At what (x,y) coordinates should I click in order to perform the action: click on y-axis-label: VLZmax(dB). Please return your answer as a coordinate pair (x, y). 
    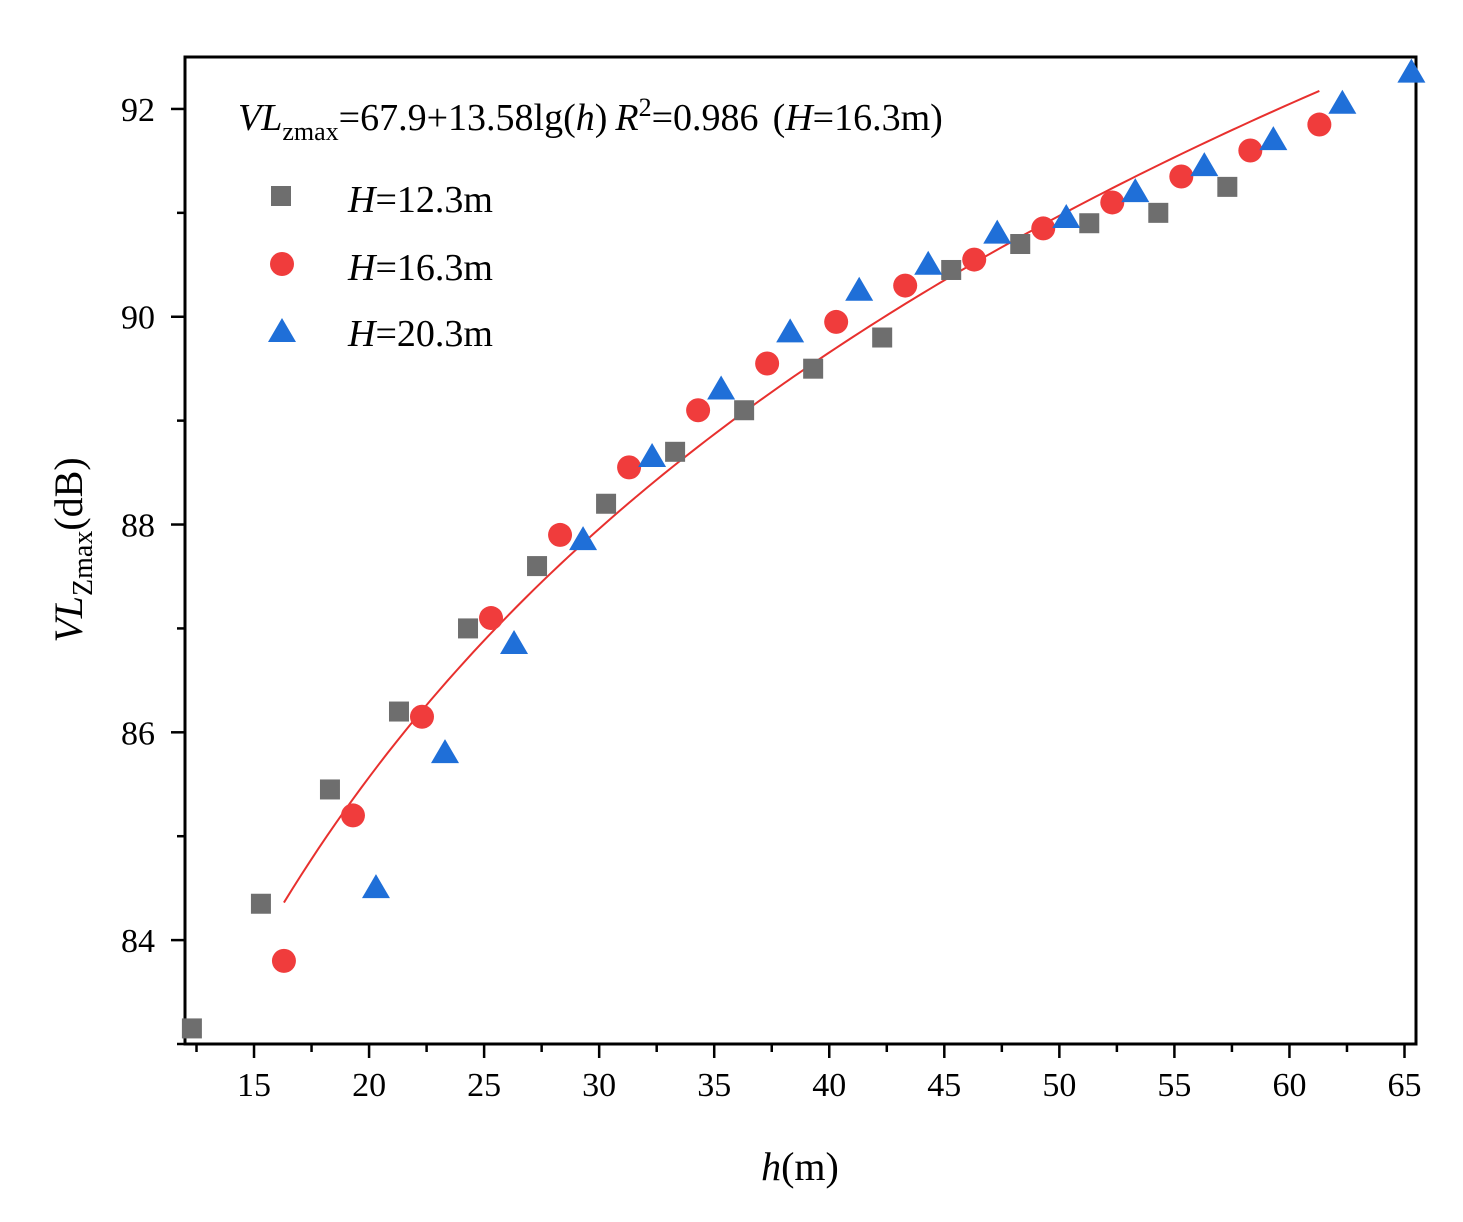
    Looking at the image, I should click on (72, 549).